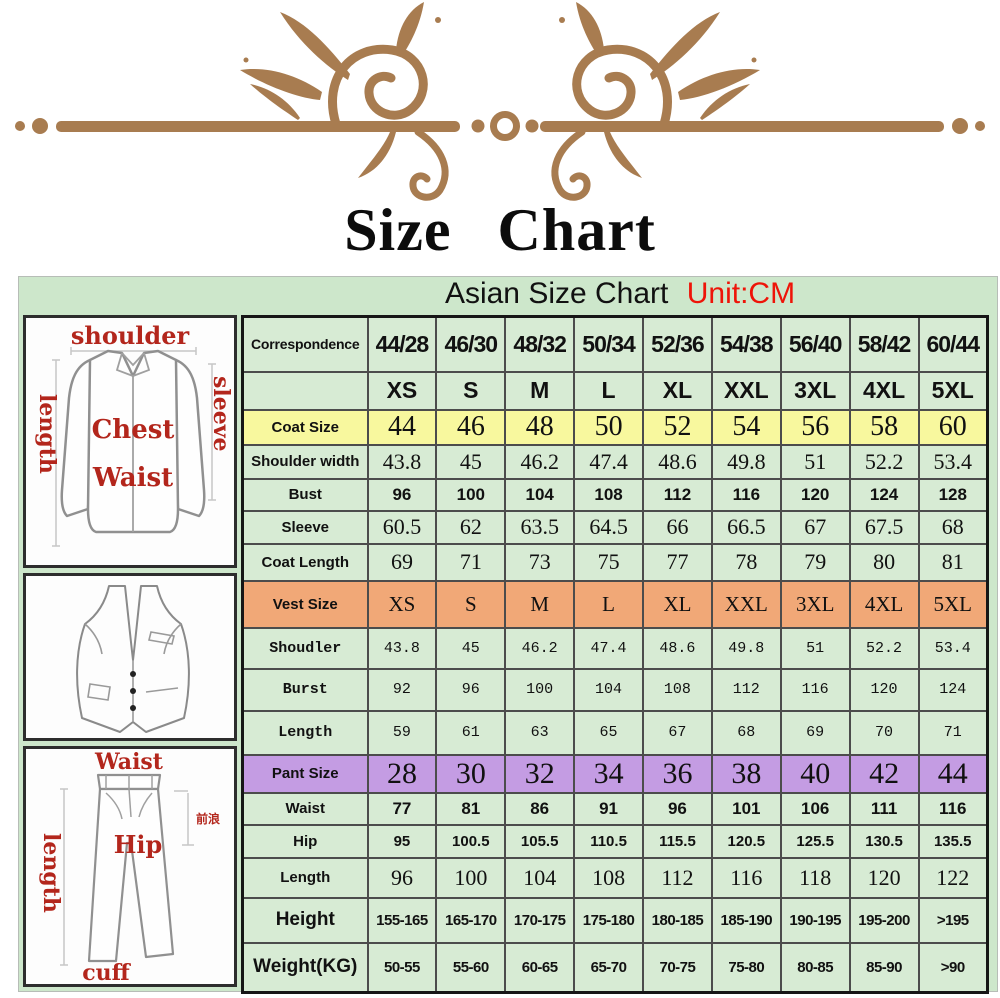  What do you see at coordinates (815, 562) in the screenshot?
I see `table-cell: 79` at bounding box center [815, 562].